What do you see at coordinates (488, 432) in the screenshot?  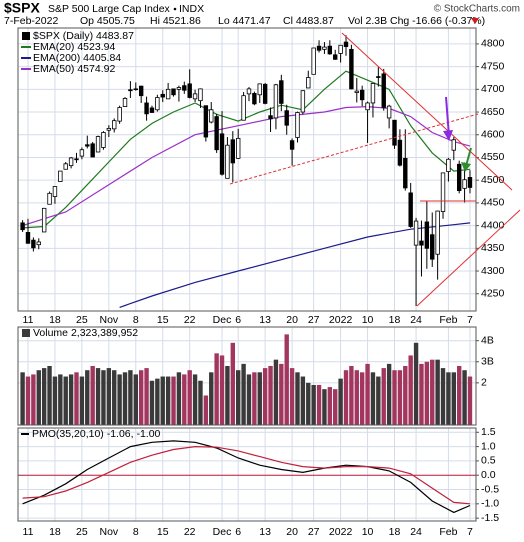 I see `y-tick-label: 1.5` at bounding box center [488, 432].